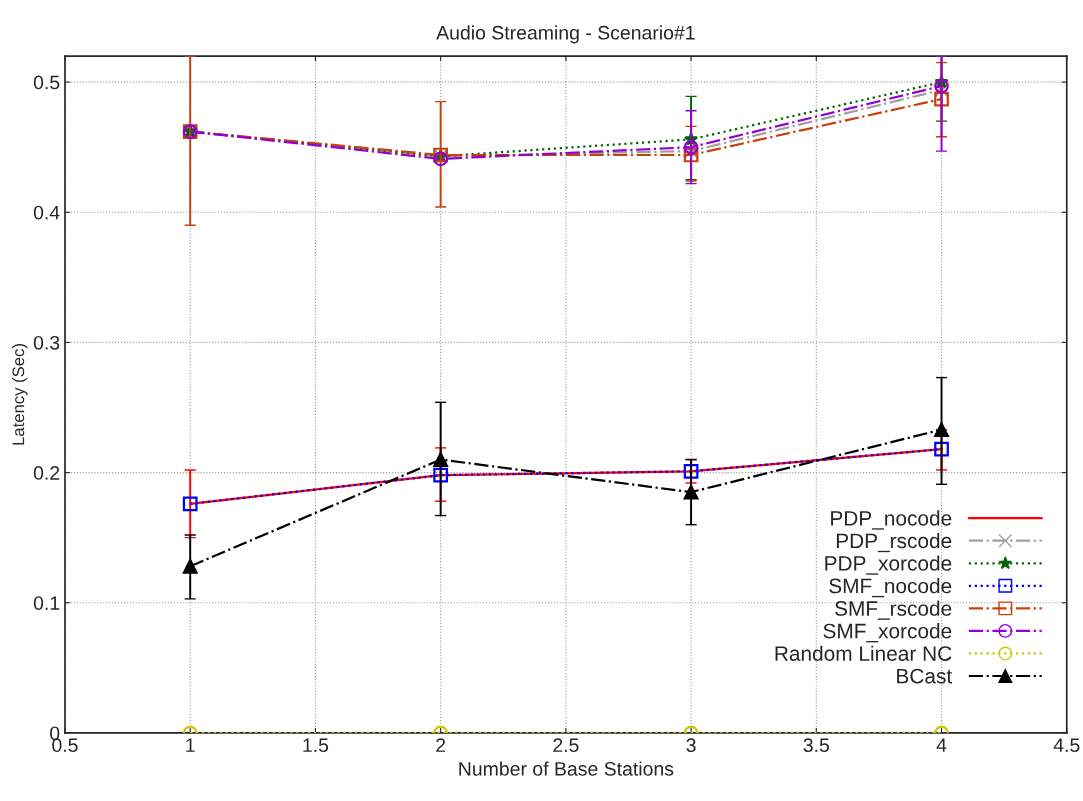 This screenshot has width=1083, height=801. I want to click on y-tick-label: 0.3, so click(46, 342).